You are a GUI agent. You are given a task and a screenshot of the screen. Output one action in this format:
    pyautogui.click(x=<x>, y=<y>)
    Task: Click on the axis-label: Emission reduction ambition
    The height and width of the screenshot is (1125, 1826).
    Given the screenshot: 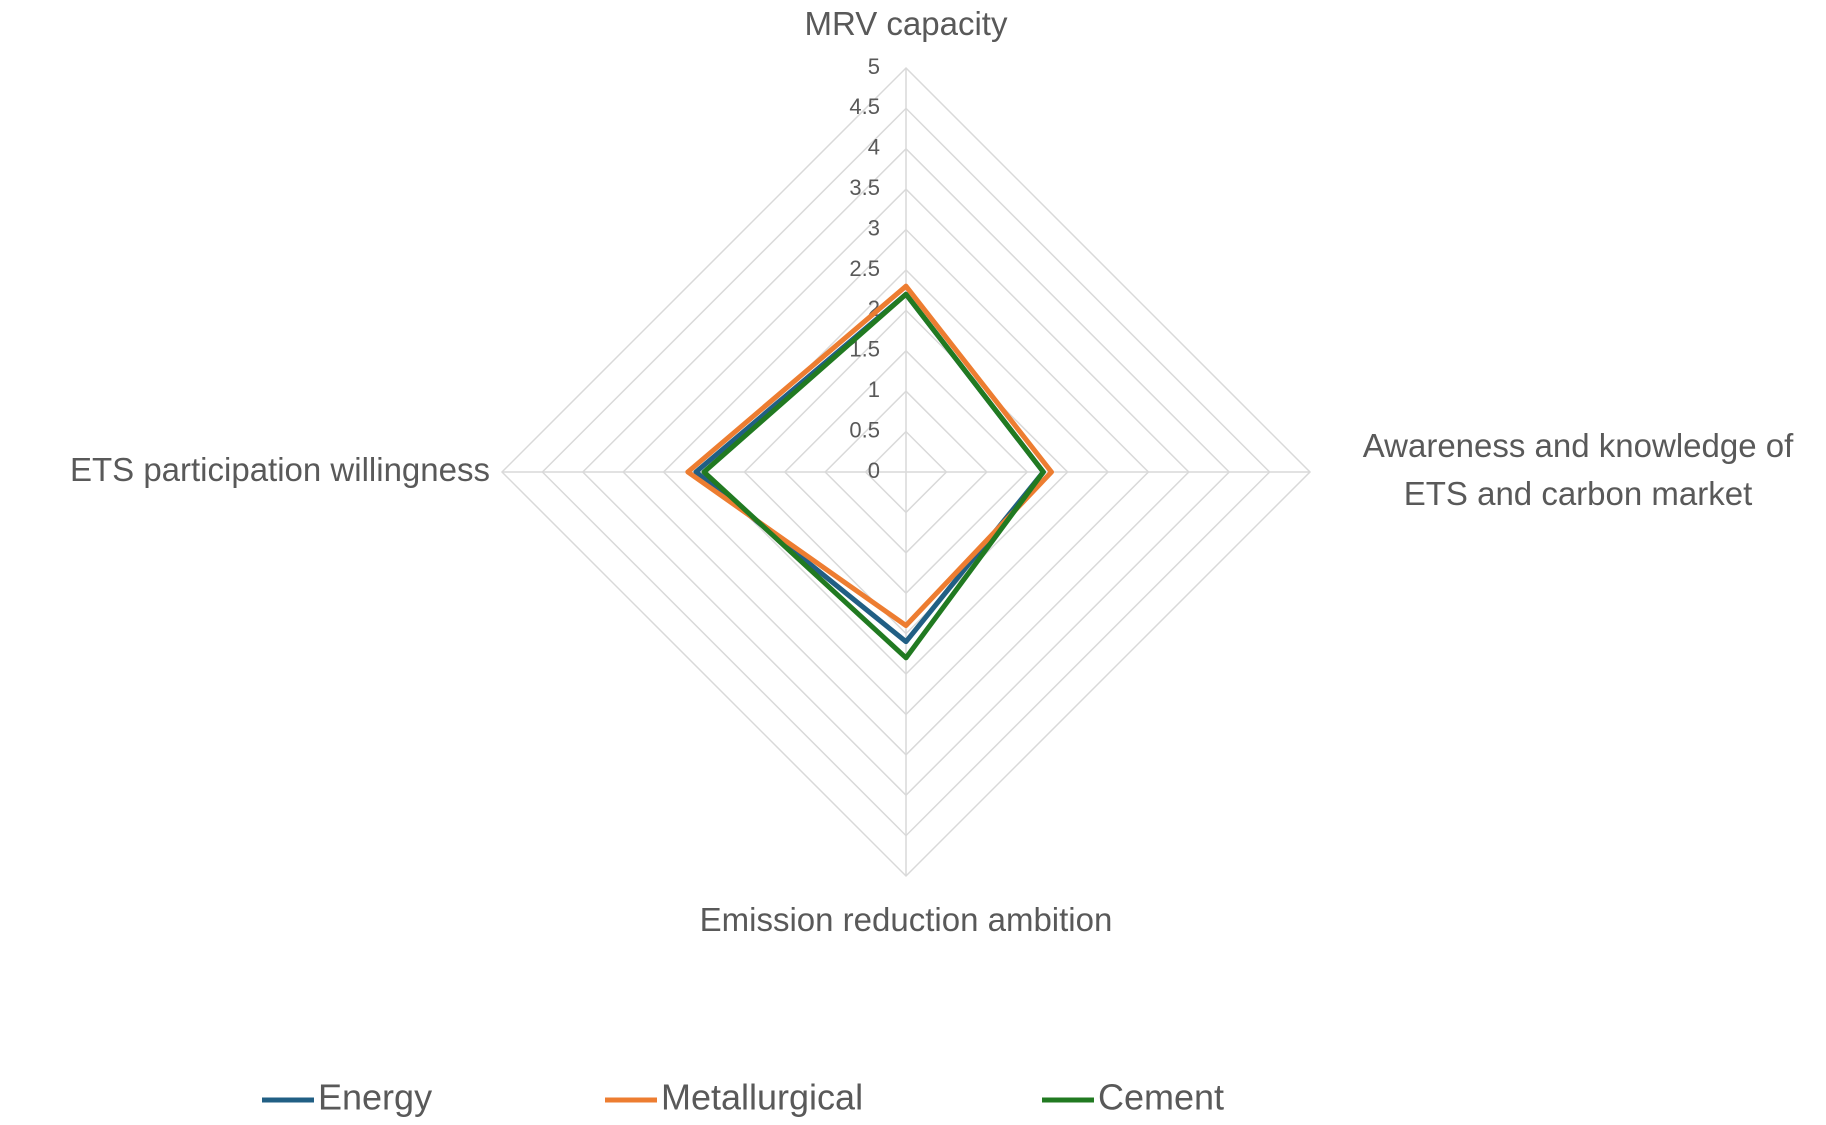 What is the action you would take?
    pyautogui.click(x=906, y=919)
    